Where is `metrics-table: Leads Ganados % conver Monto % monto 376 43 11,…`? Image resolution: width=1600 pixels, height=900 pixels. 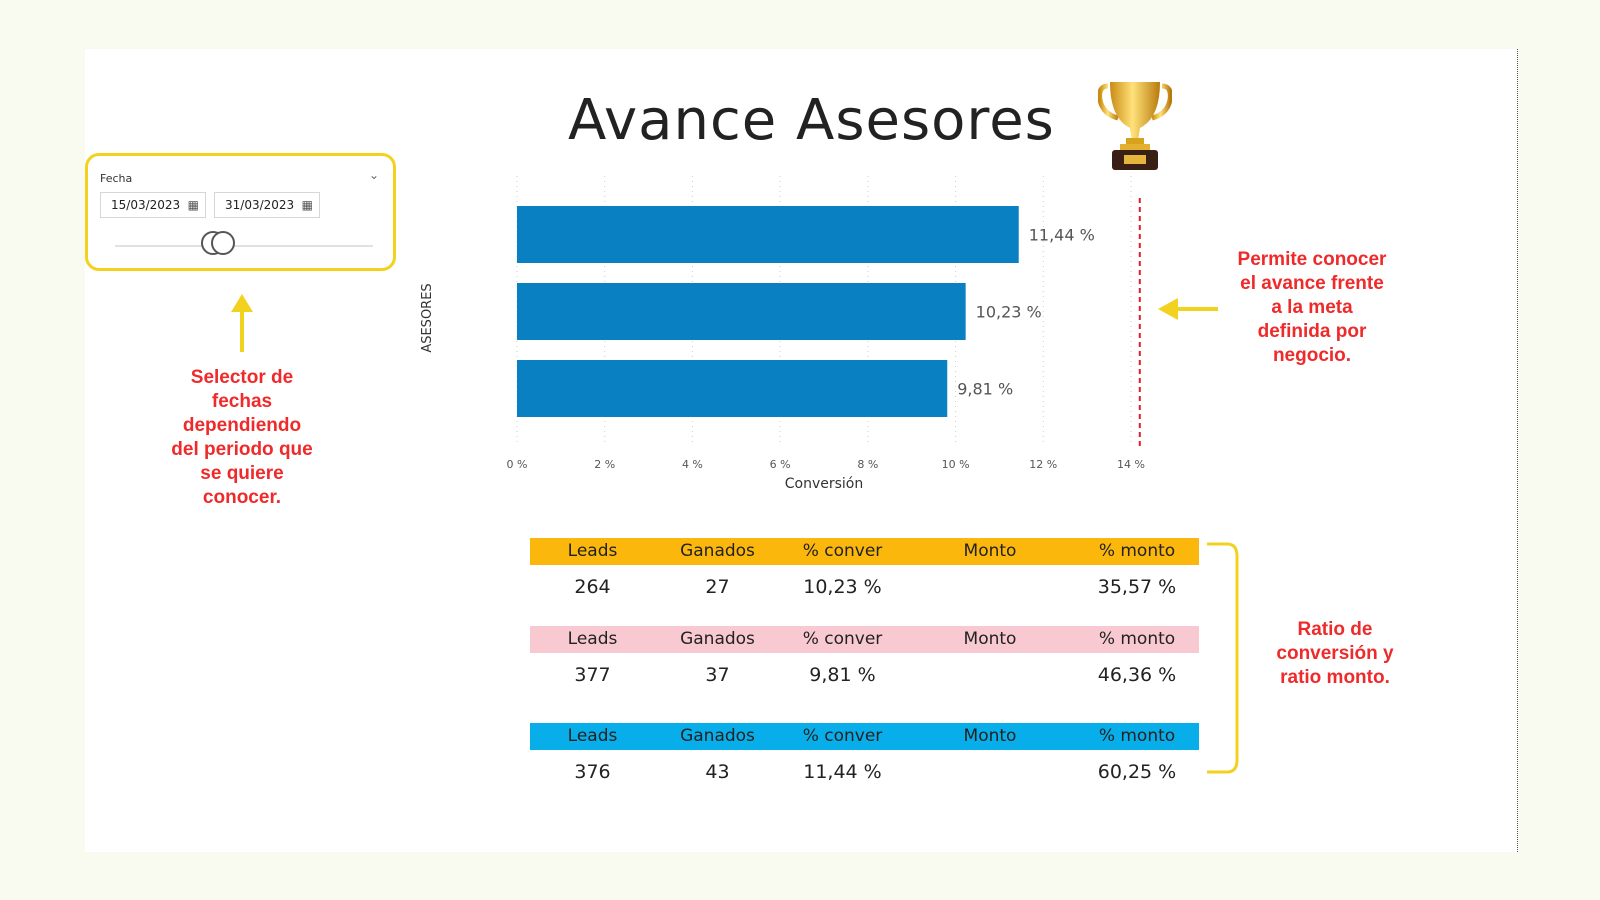
metrics-table: Leads Ganados % conver Monto % monto 376 43 11,… is located at coordinates (864, 758).